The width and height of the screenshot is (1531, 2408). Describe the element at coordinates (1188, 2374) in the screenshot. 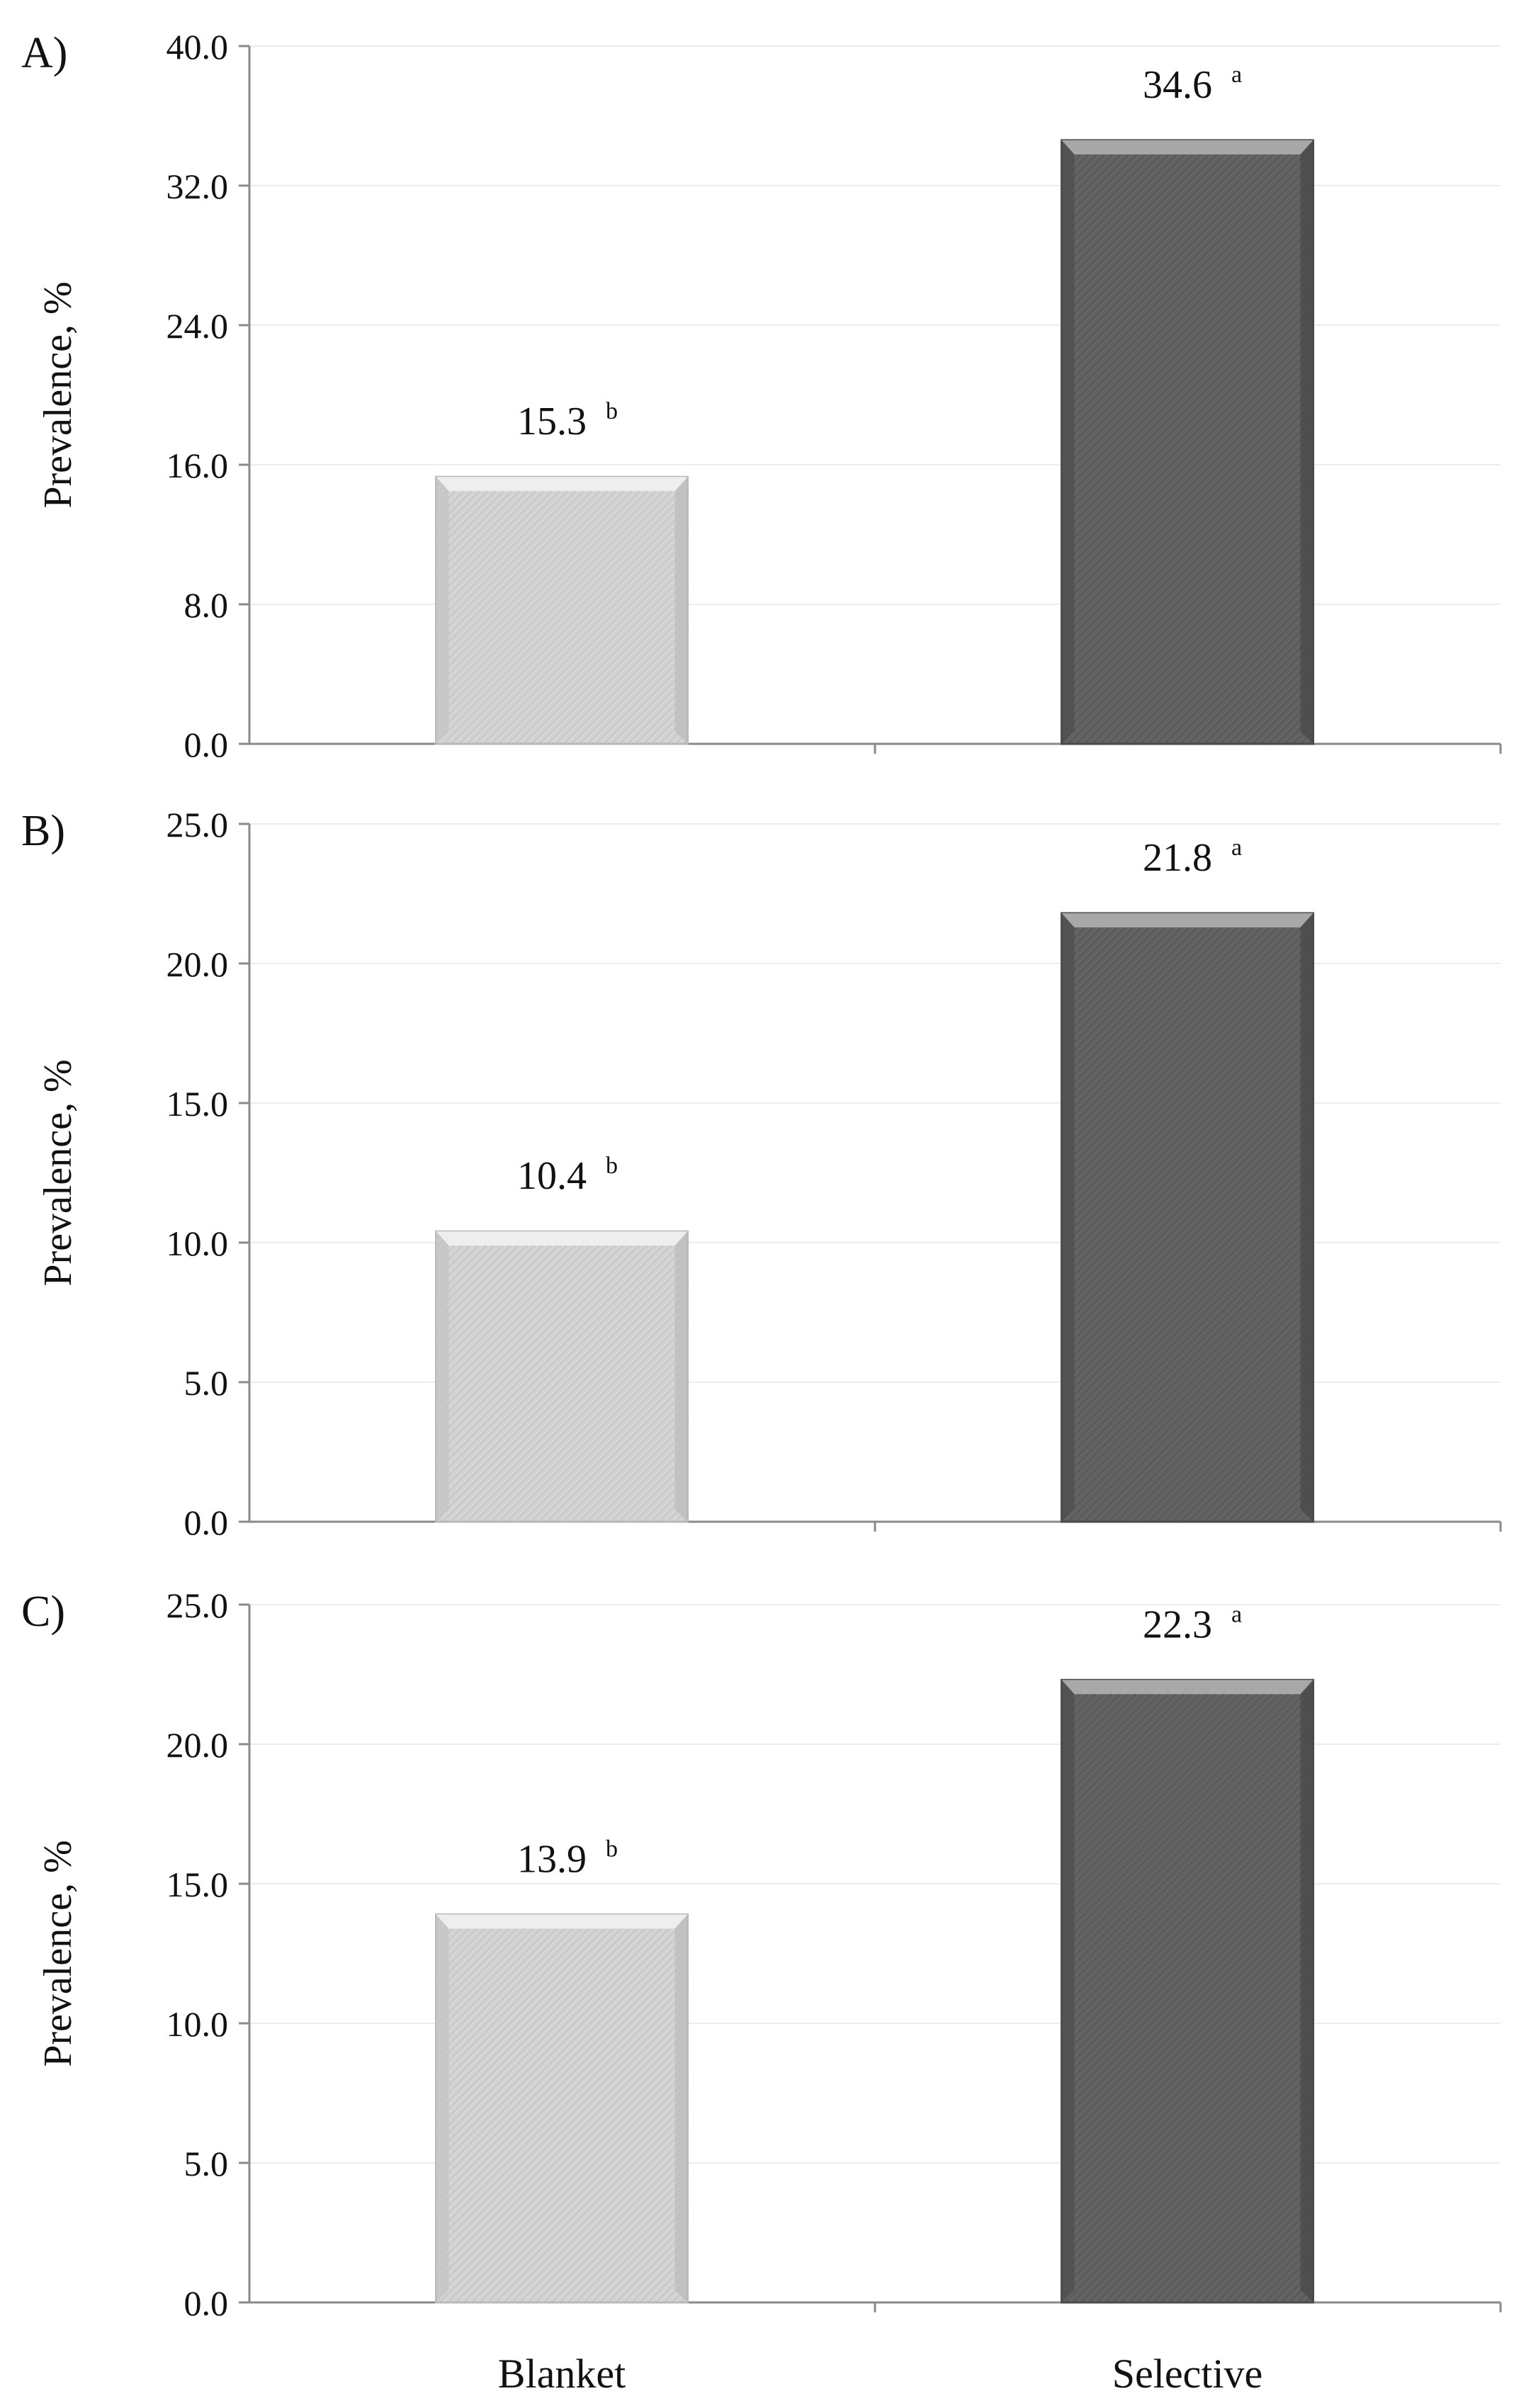

I see `category-label: Selective` at that location.